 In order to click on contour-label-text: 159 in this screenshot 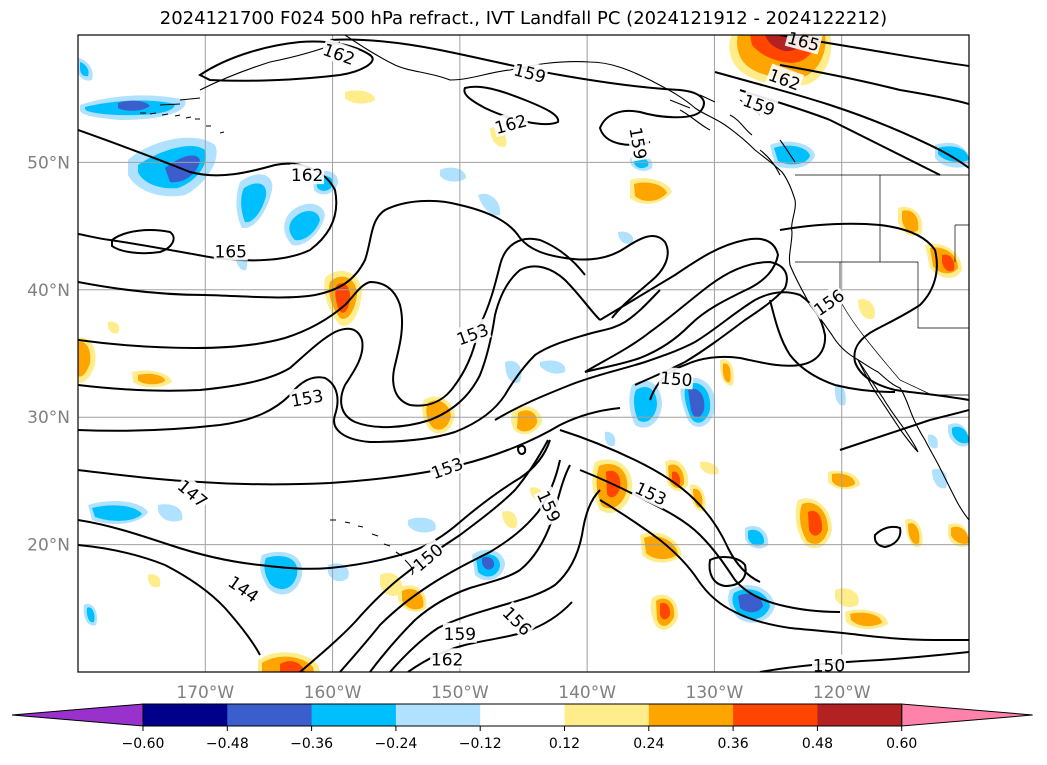, I will do `click(460, 635)`.